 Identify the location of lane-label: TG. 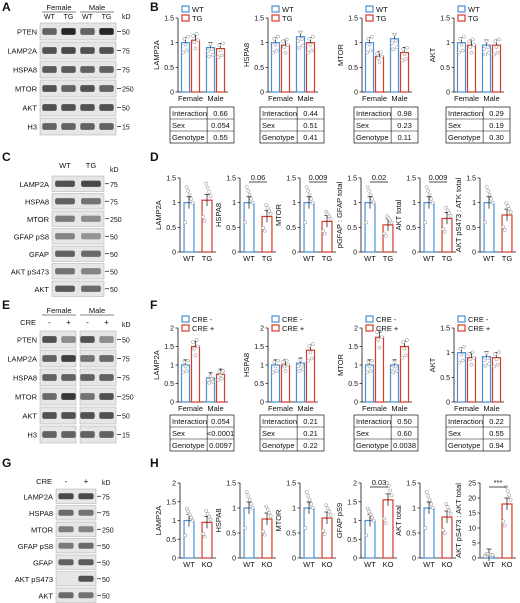
(107, 17).